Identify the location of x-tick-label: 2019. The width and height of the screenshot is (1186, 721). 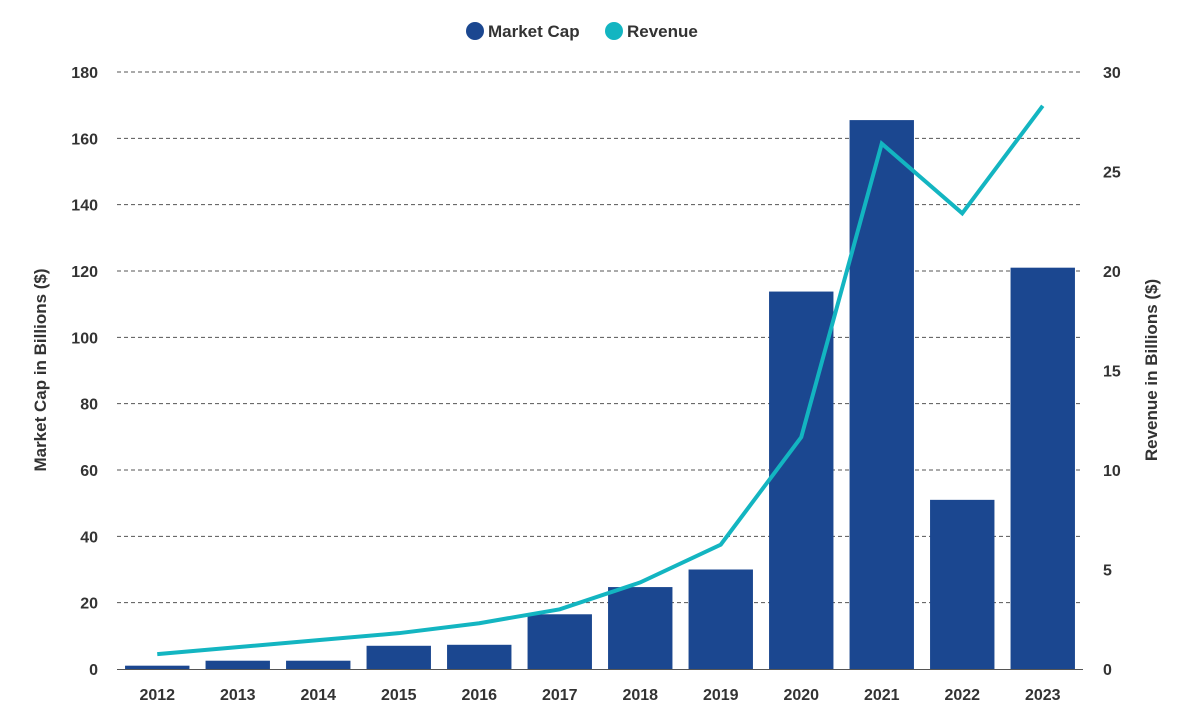
(721, 695).